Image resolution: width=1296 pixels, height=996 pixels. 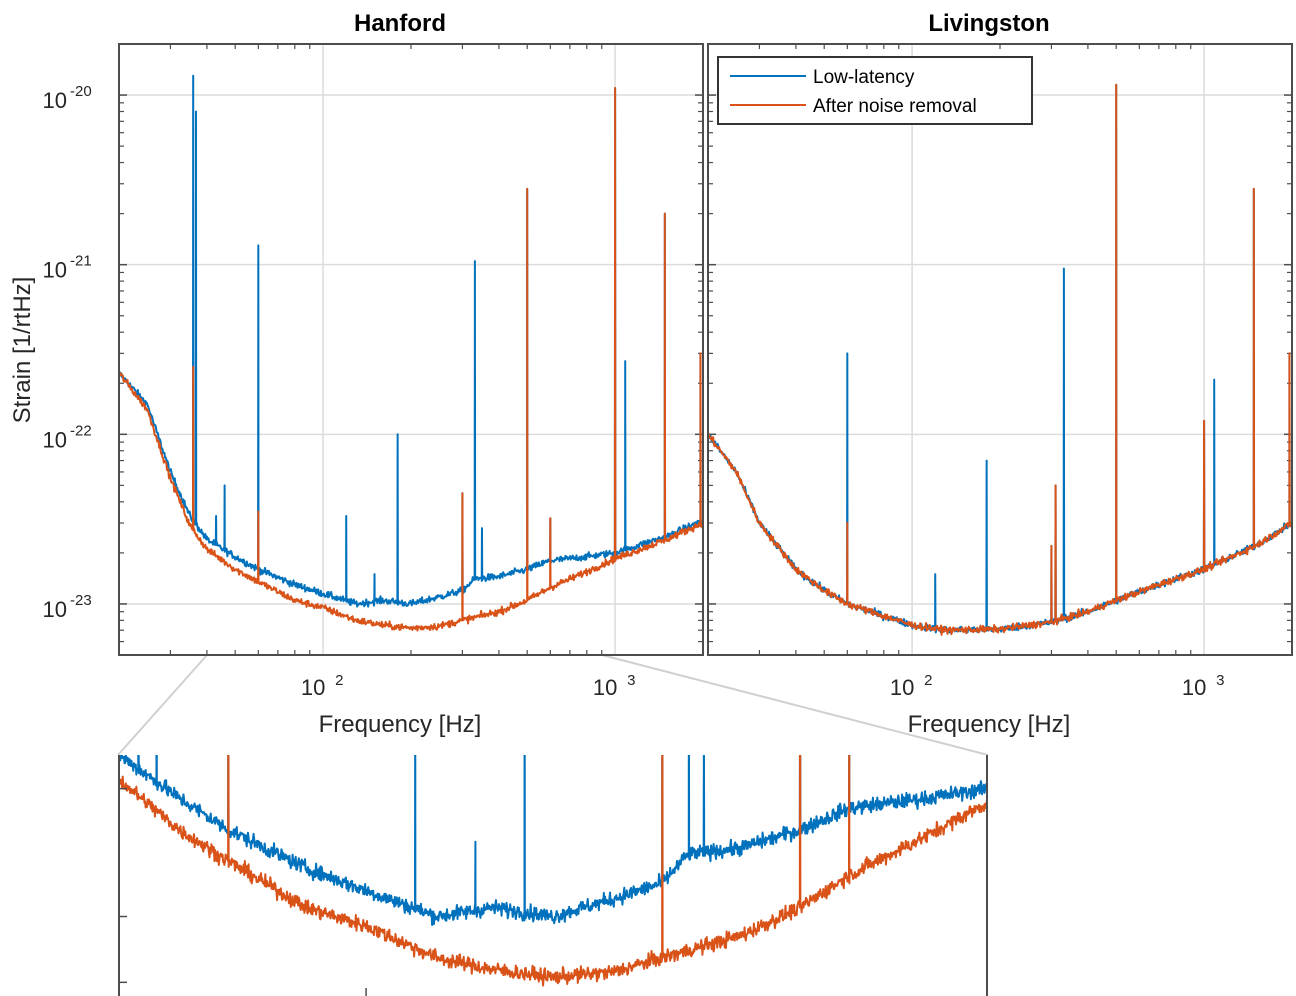 What do you see at coordinates (553, 840) in the screenshot?
I see `inset-series-line-low-latency` at bounding box center [553, 840].